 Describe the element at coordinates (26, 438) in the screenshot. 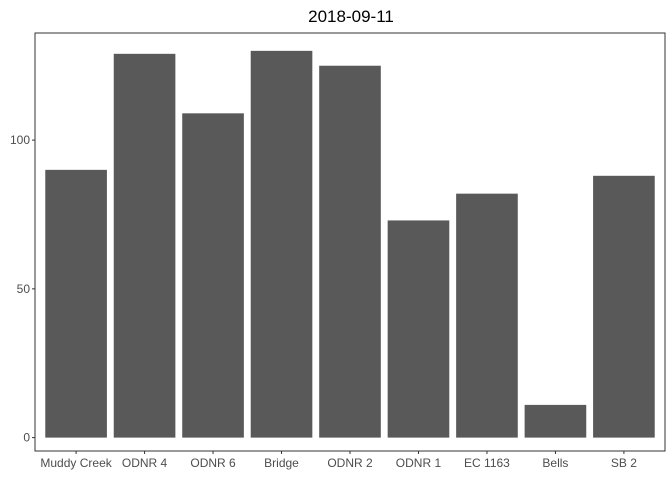

I see `y-tick-label: 0` at that location.